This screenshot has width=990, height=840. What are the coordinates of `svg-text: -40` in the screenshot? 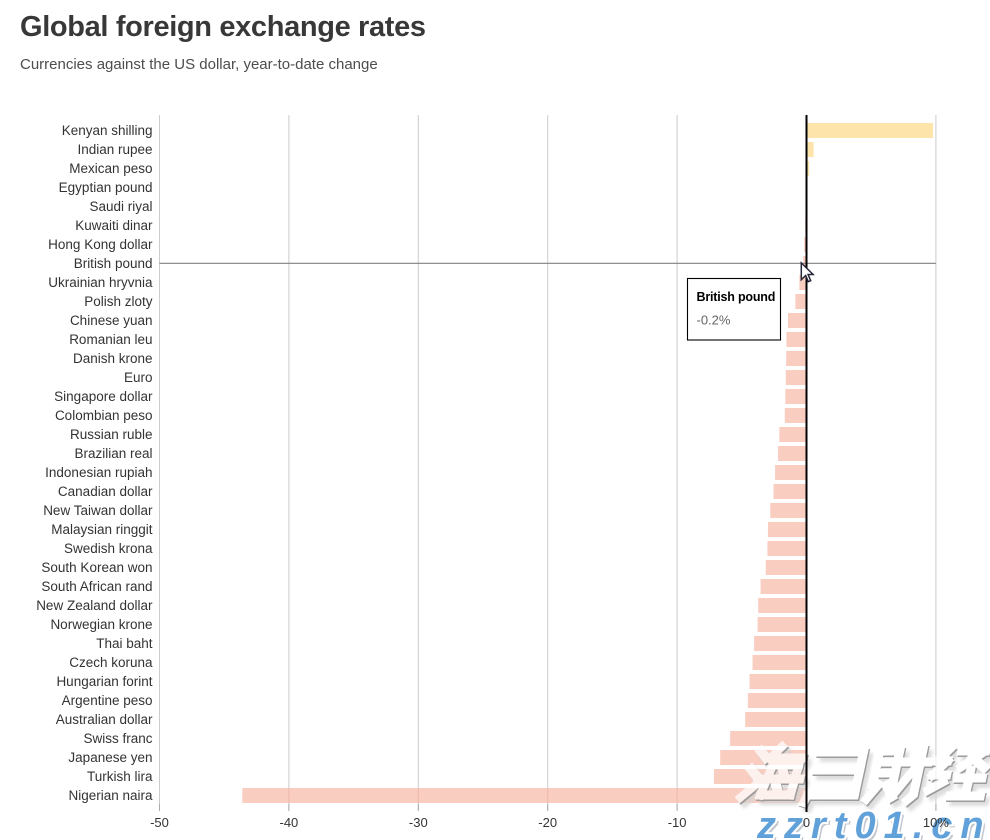 It's located at (289, 822).